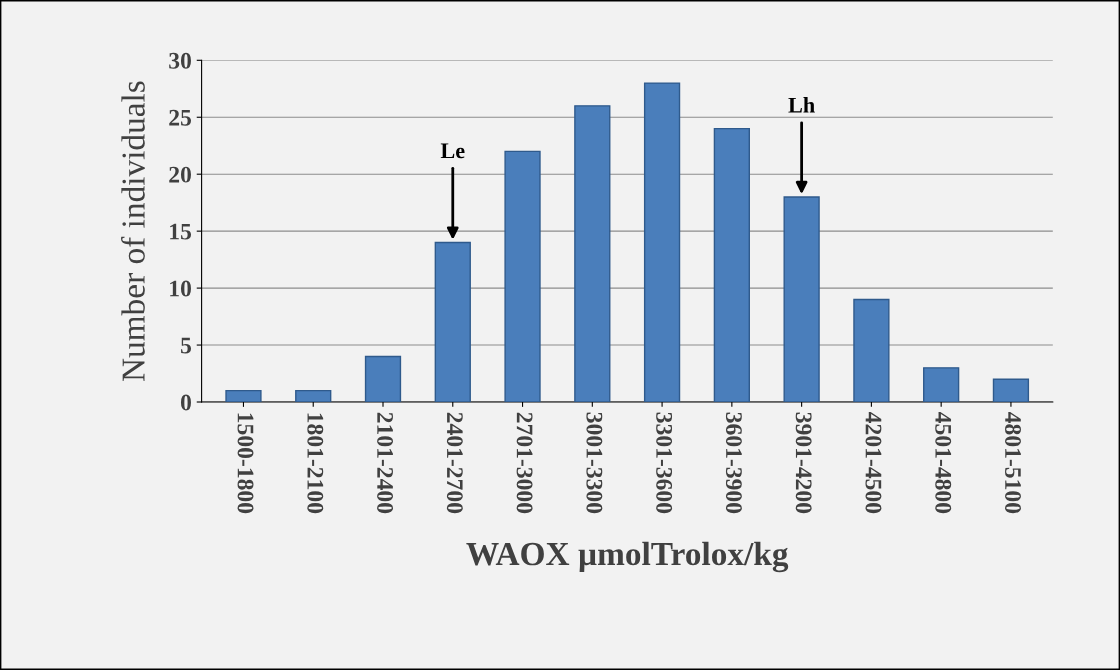 The width and height of the screenshot is (1120, 670). What do you see at coordinates (943, 463) in the screenshot?
I see `x-tick-label: 4501-4800` at bounding box center [943, 463].